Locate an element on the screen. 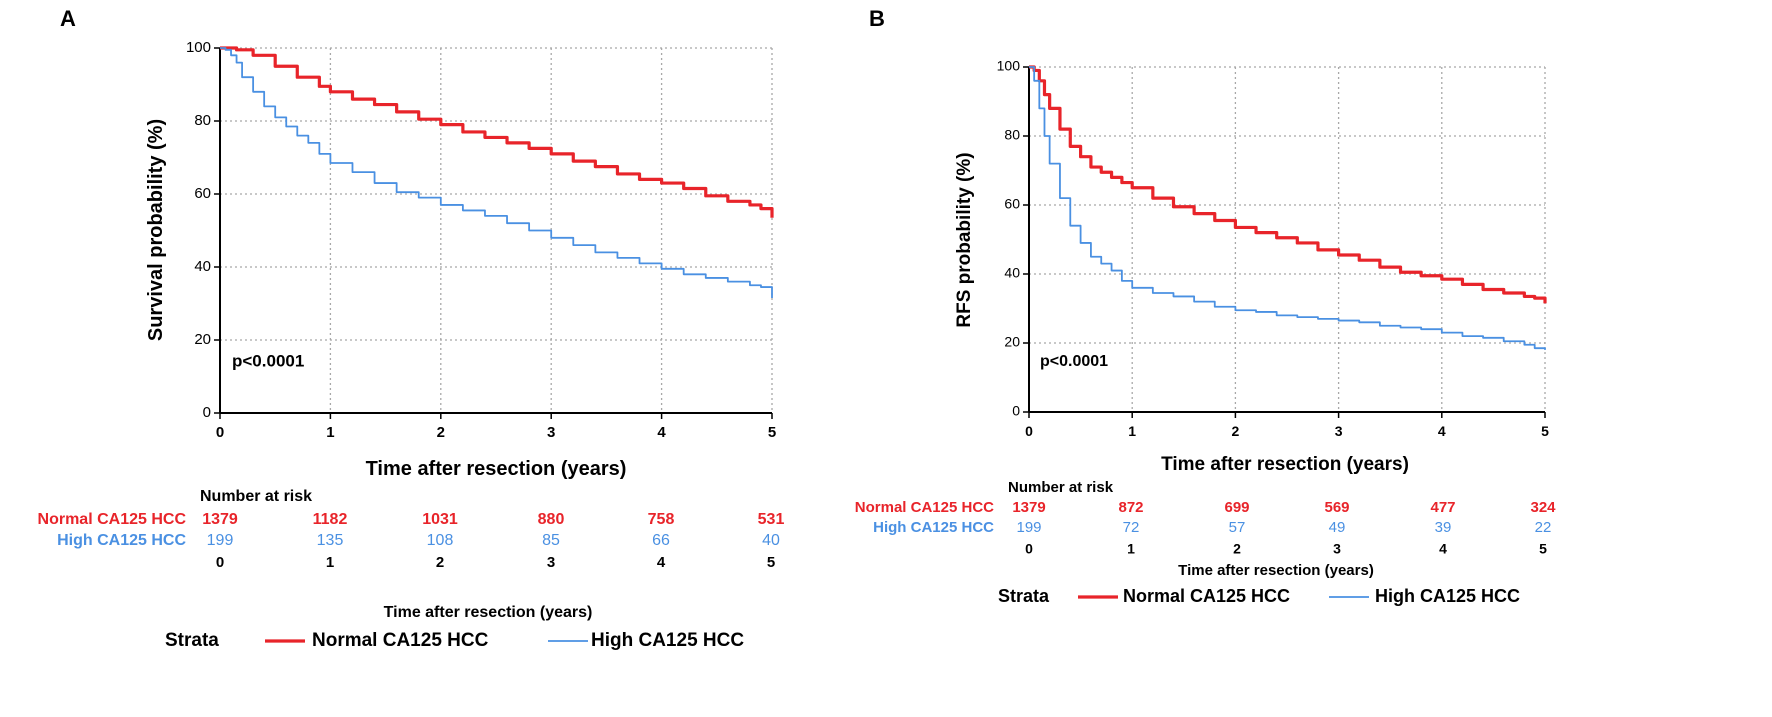 The height and width of the screenshot is (717, 1772). risk-table-cell: 49 is located at coordinates (1337, 527).